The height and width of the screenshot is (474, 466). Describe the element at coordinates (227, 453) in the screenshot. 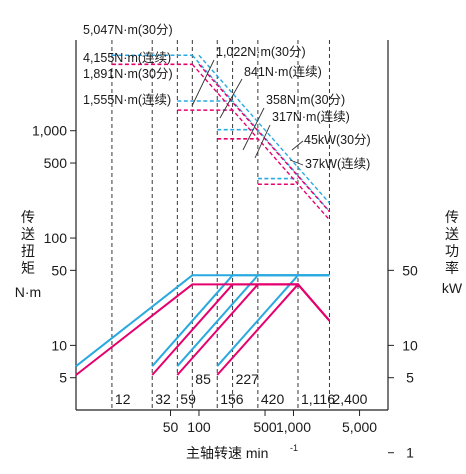

I see `x-axis-title: 主轴转速 min` at that location.